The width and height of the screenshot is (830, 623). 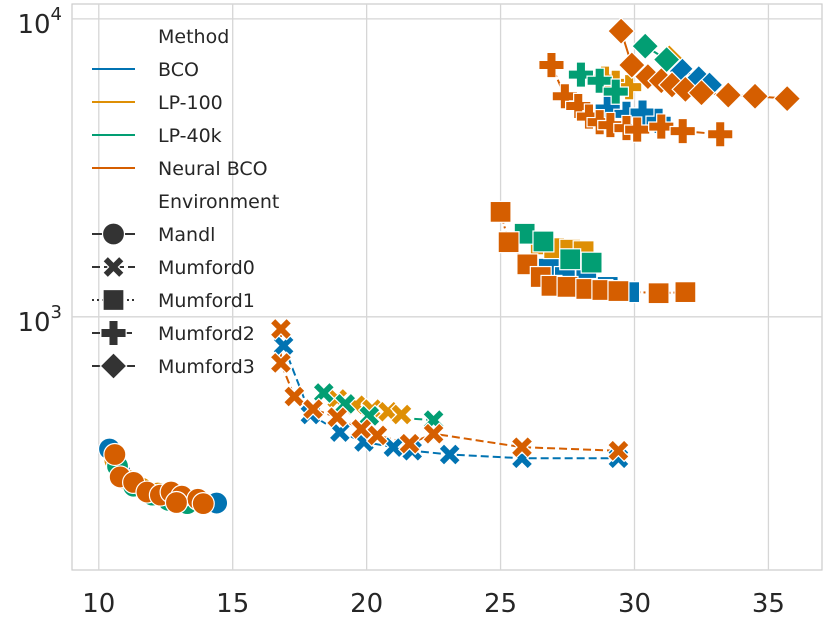 I want to click on x-tick-label: 20, so click(x=366, y=604).